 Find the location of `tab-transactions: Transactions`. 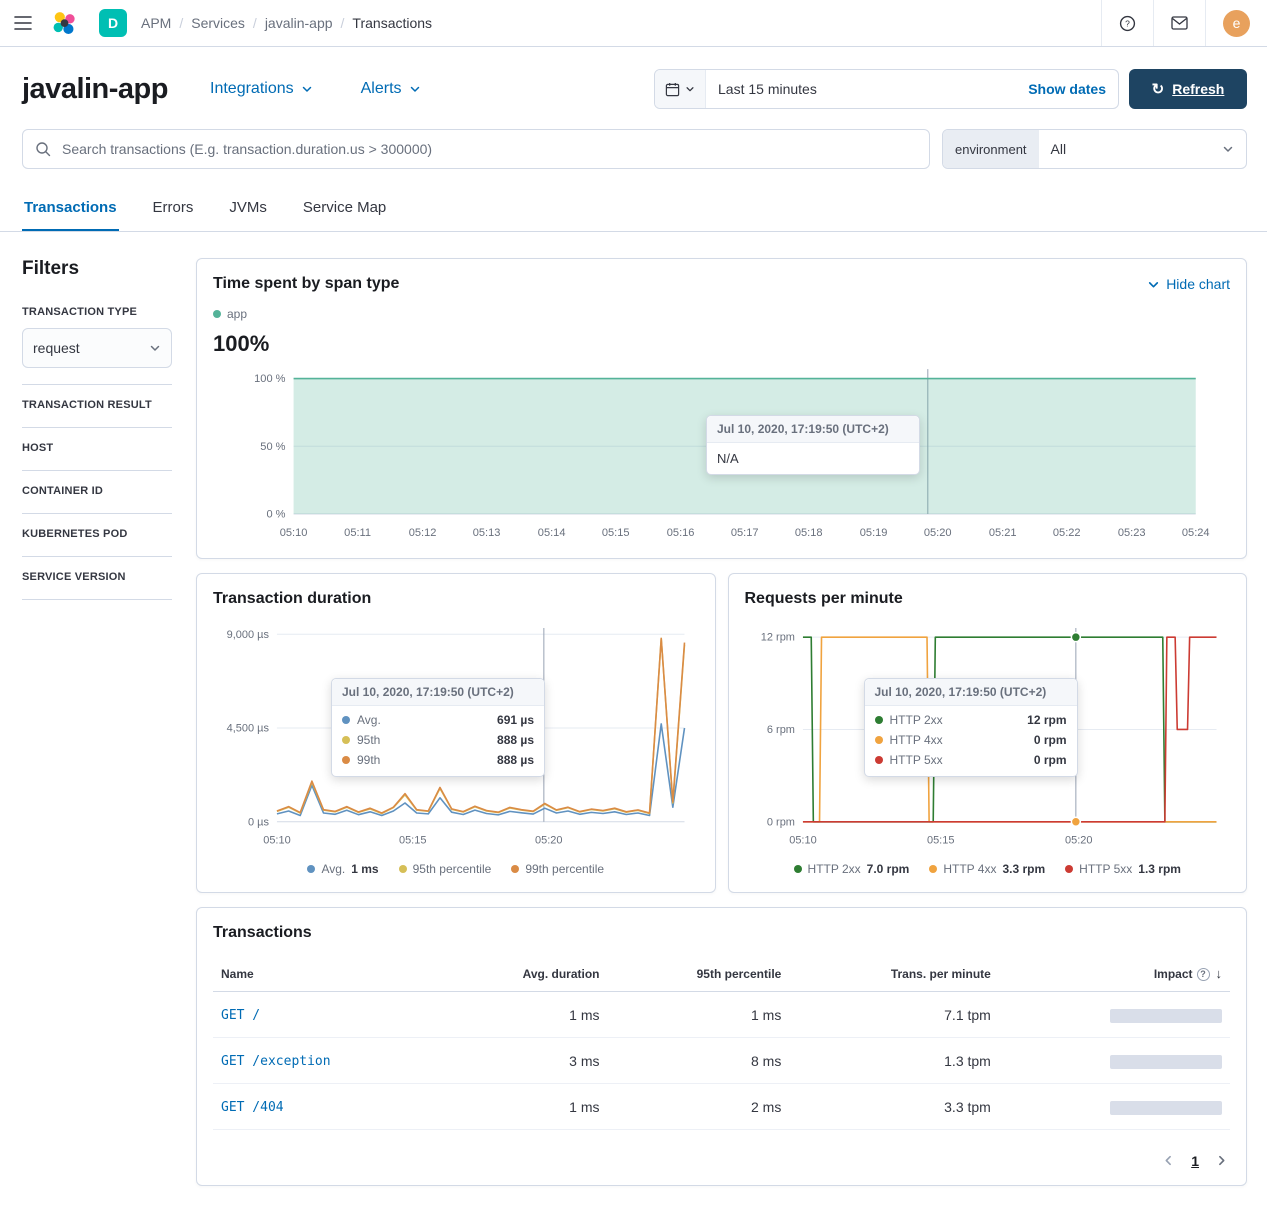

tab-transactions: Transactions is located at coordinates (70, 209).